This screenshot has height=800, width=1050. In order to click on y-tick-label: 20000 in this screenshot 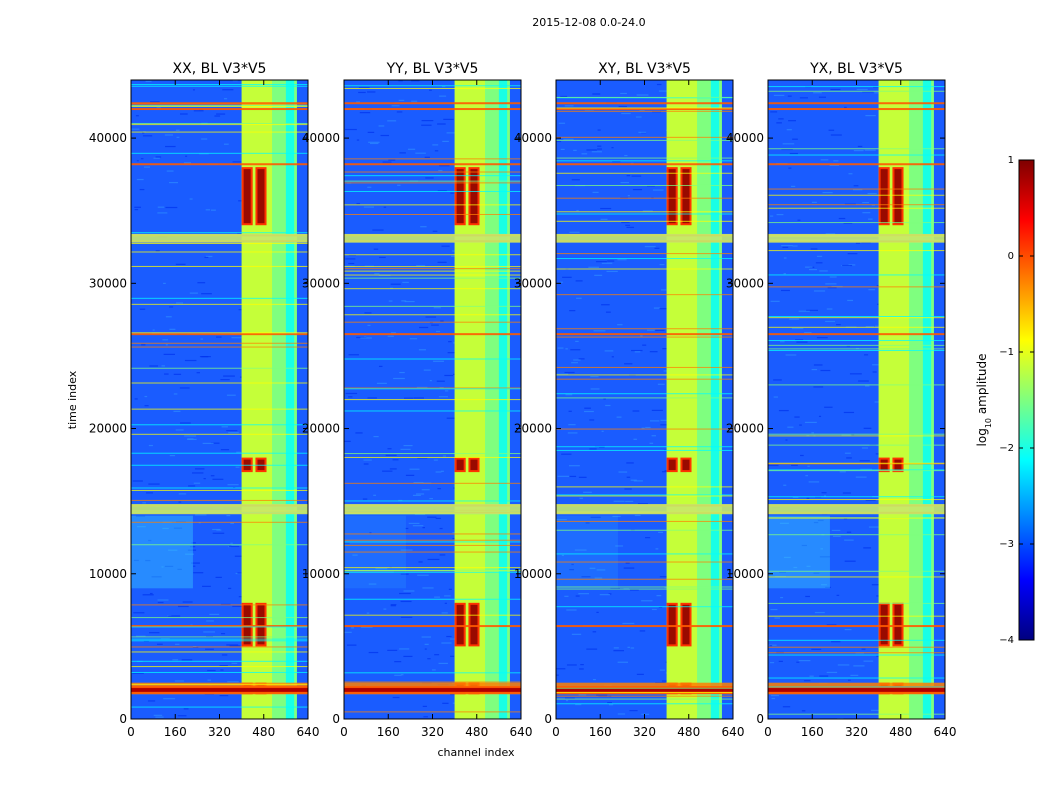, I will do `click(533, 429)`.